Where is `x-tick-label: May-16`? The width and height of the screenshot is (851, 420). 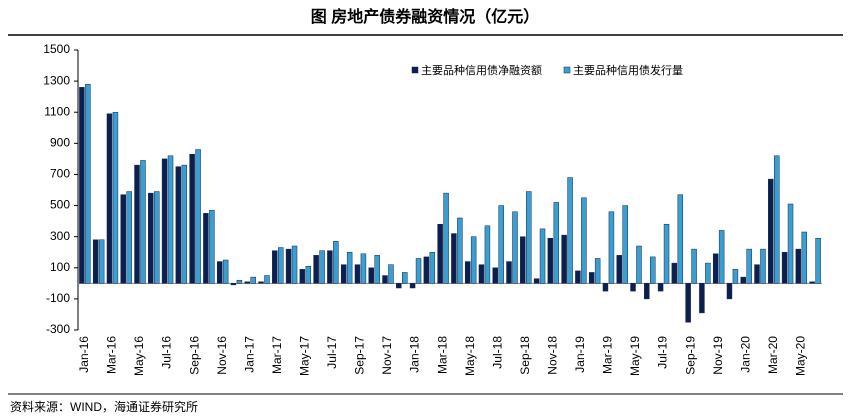 x-tick-label: May-16 is located at coordinates (139, 356).